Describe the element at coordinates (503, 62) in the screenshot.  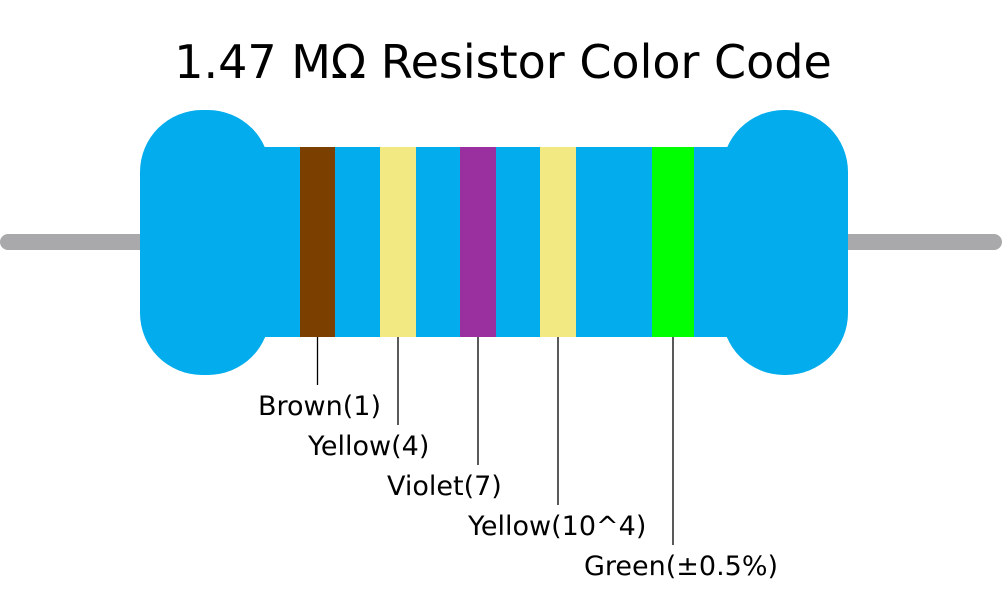
I see `title: 1.47 MΩ Resistor Color Code` at that location.